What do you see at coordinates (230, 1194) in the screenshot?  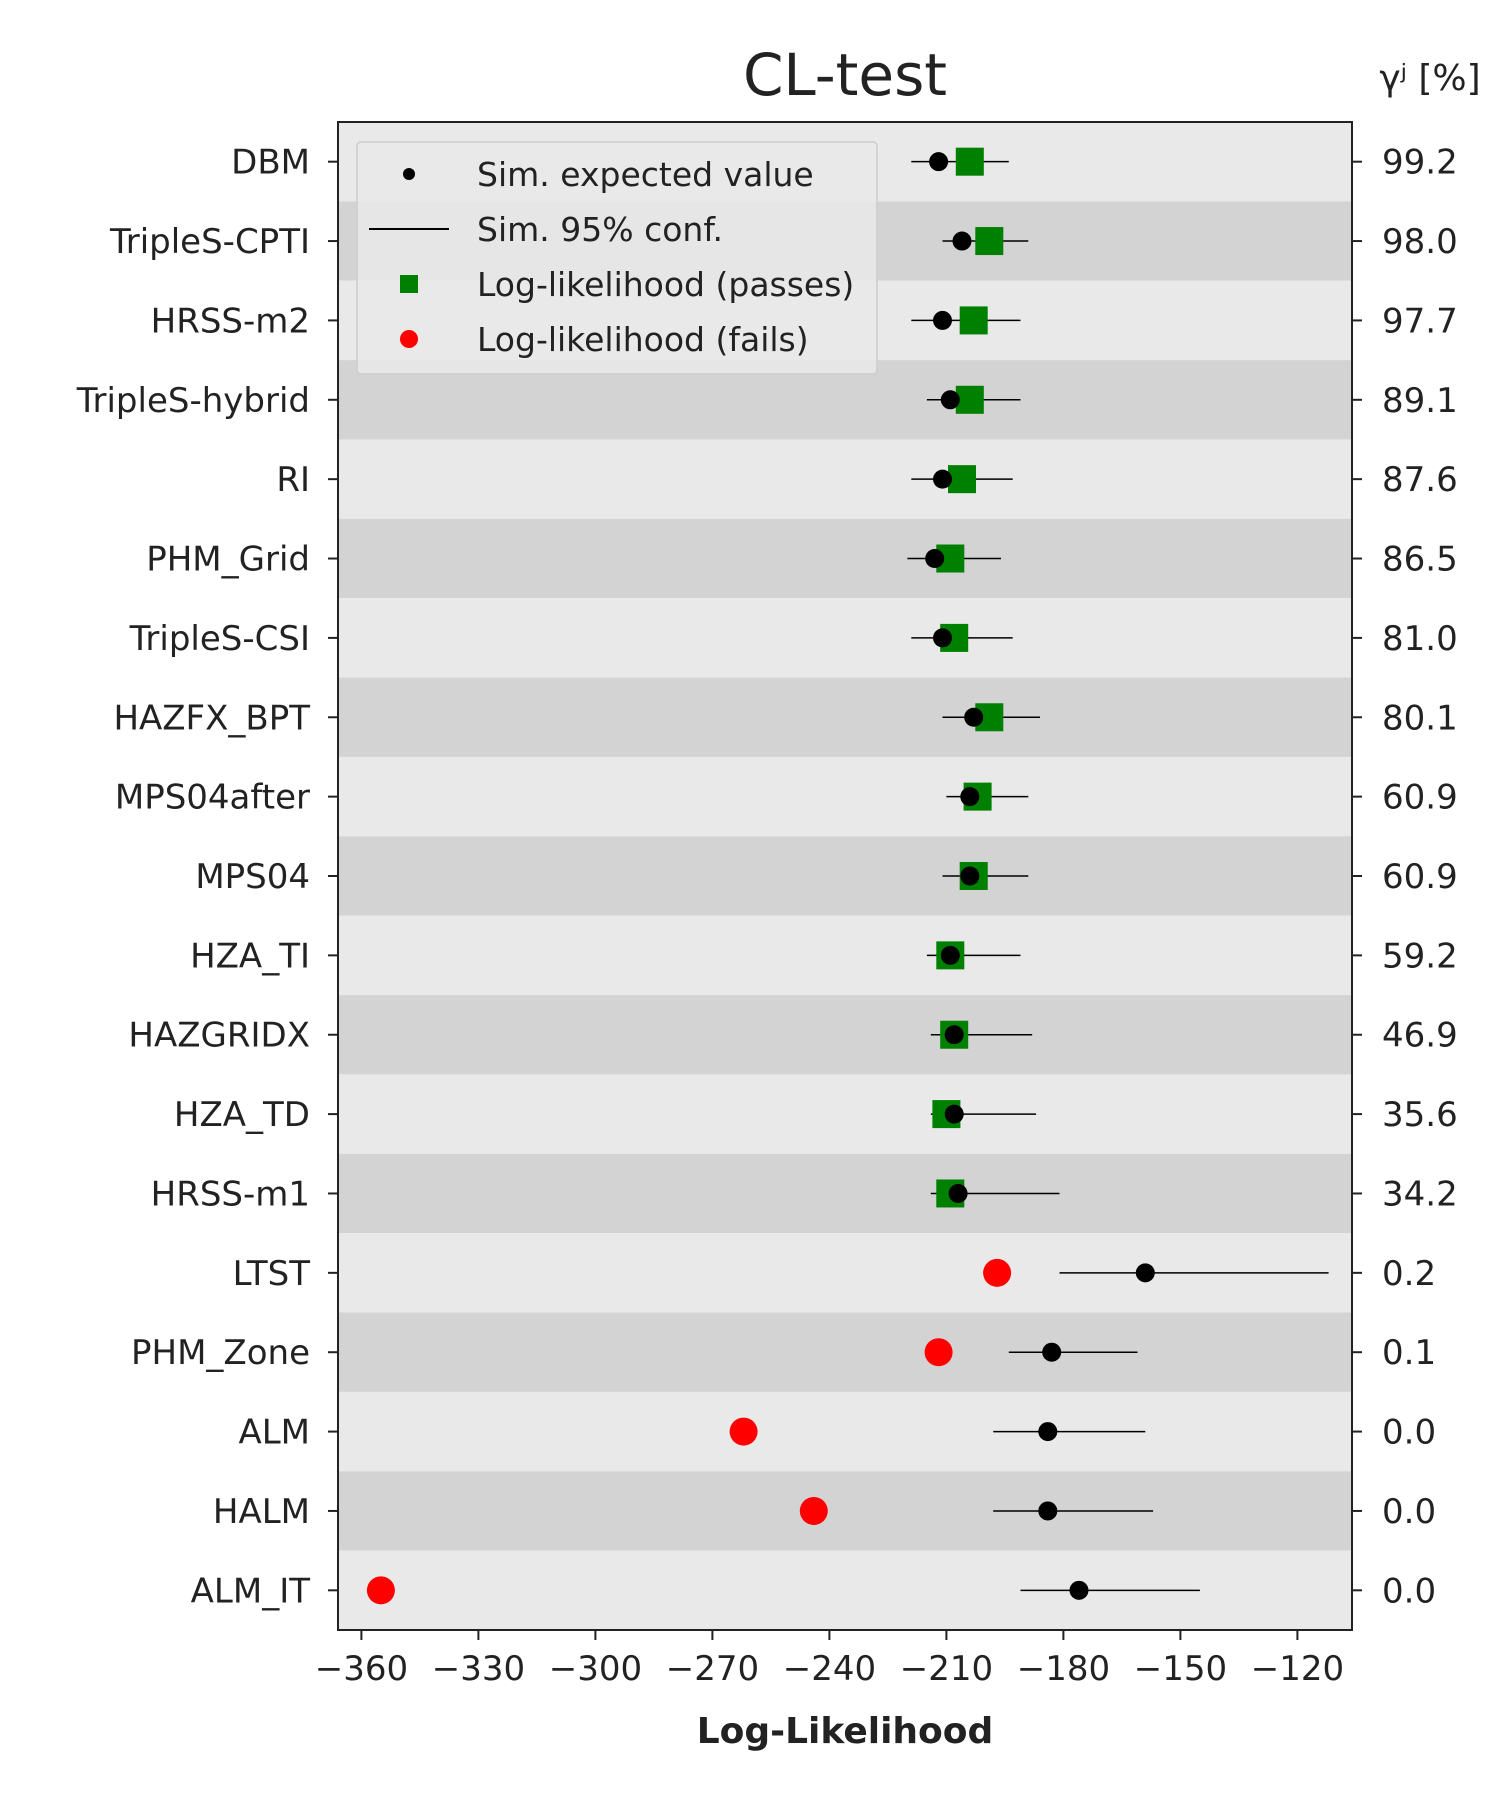 I see `y-tick-label: HRSS-m1` at bounding box center [230, 1194].